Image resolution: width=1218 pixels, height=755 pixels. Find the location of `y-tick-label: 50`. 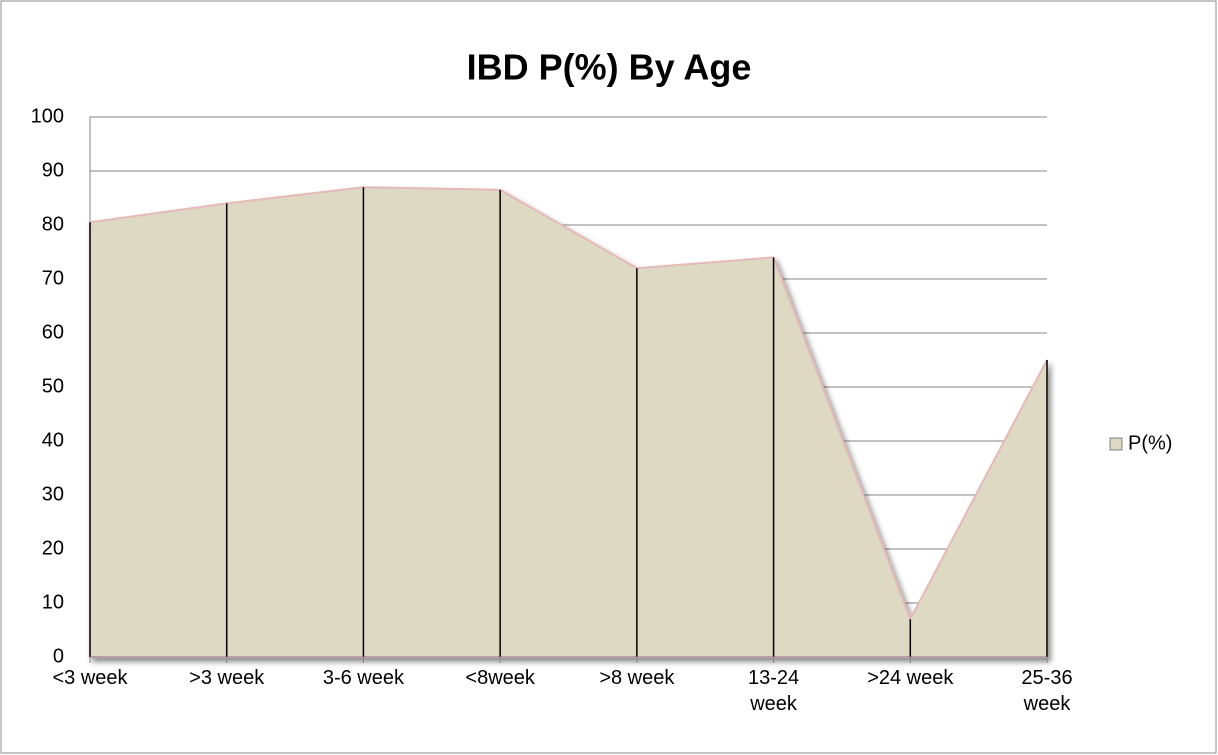

y-tick-label: 50 is located at coordinates (53, 386).